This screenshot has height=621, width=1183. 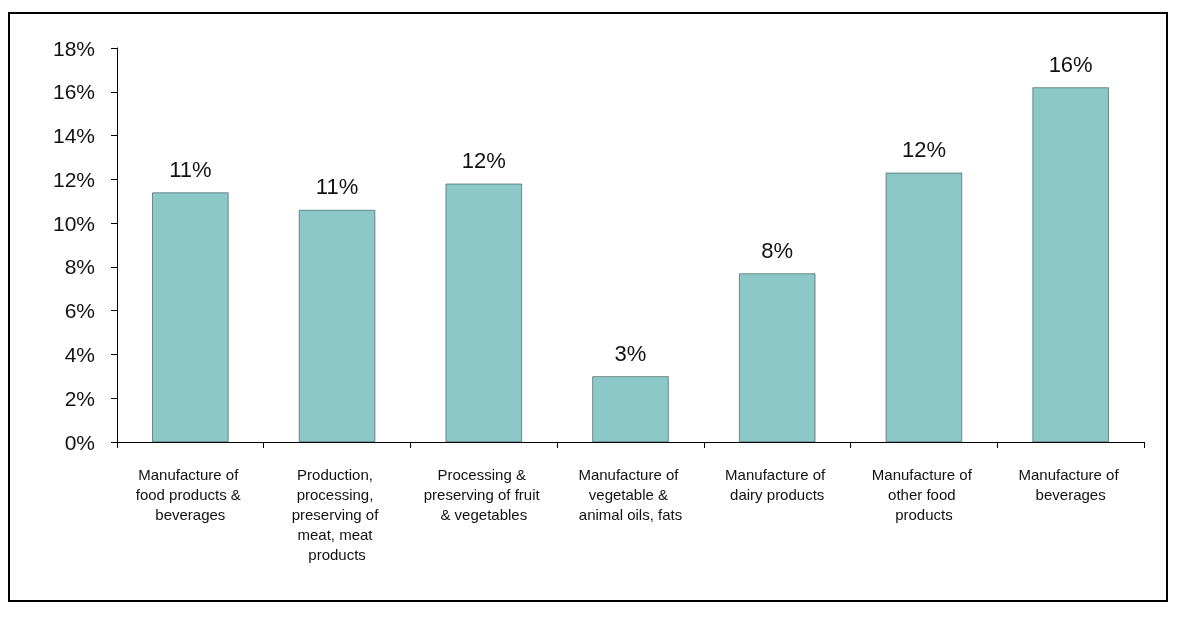 What do you see at coordinates (483, 494) in the screenshot?
I see `x-tick-label: Processing & preserving of fruit & vegetables` at bounding box center [483, 494].